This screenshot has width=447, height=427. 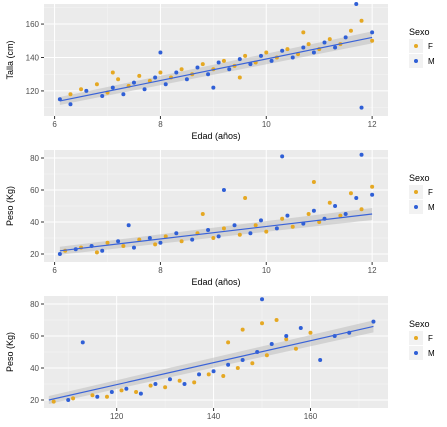 What do you see at coordinates (372, 124) in the screenshot?
I see `x-tick-label: 12` at bounding box center [372, 124].